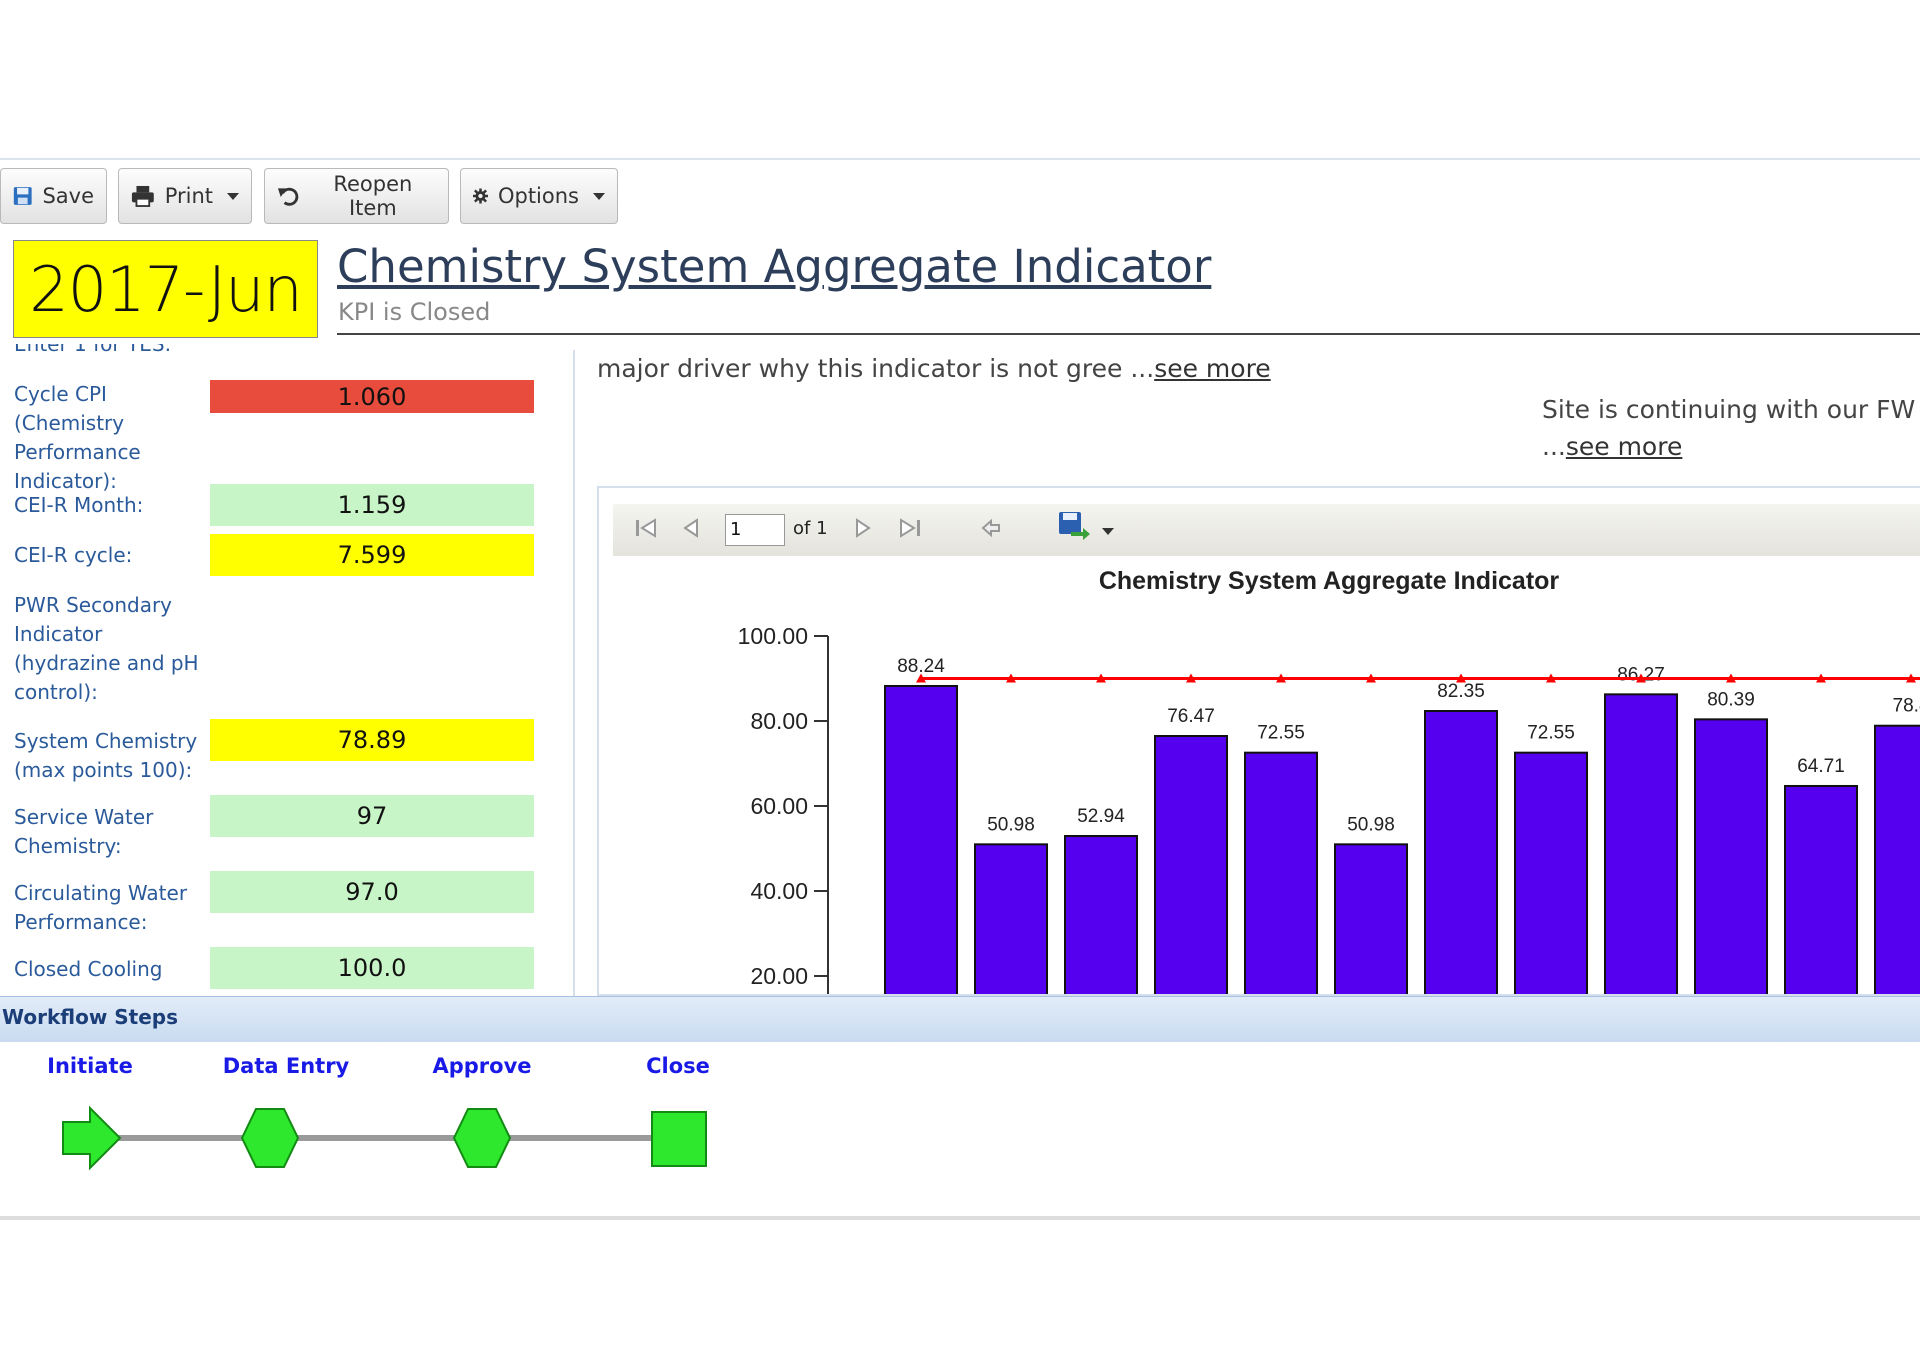  Describe the element at coordinates (372, 505) in the screenshot. I see `field-value-cei-r-month: 1.159` at that location.